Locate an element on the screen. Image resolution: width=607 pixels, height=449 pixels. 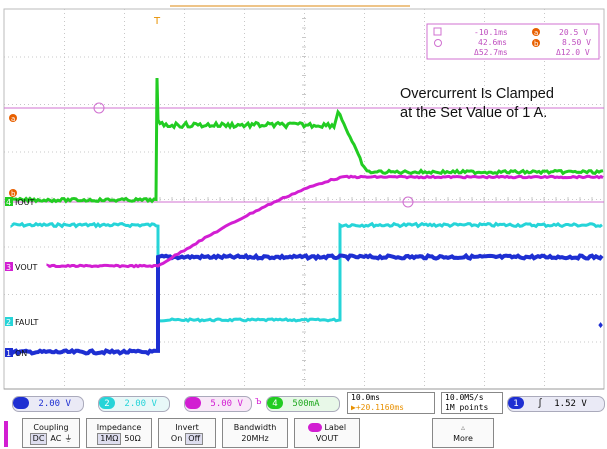
bandwidth-button: Bandwidth 20MHz is located at coordinates (255, 433).